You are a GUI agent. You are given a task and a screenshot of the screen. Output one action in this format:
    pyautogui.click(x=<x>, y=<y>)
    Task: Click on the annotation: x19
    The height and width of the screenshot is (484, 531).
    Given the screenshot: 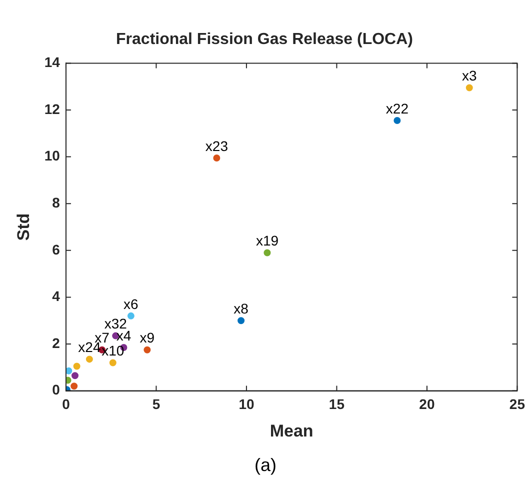 What is the action you would take?
    pyautogui.click(x=267, y=240)
    